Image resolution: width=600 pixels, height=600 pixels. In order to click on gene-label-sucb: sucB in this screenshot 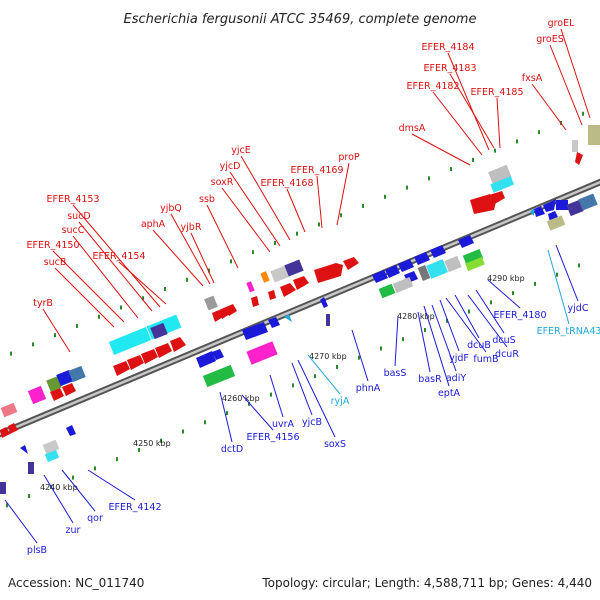, I will do `click(55, 262)`.